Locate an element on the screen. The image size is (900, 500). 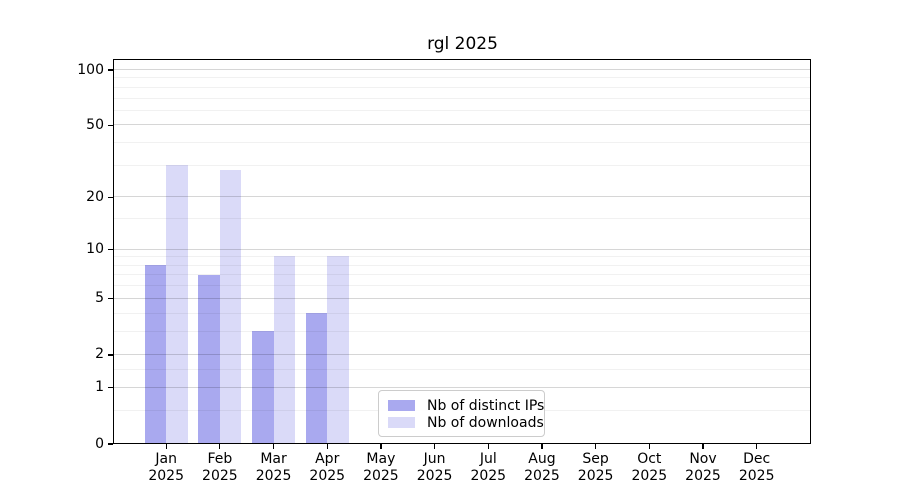
legend: Nb of distinct IPs Nb of downloads is located at coordinates (461, 413).